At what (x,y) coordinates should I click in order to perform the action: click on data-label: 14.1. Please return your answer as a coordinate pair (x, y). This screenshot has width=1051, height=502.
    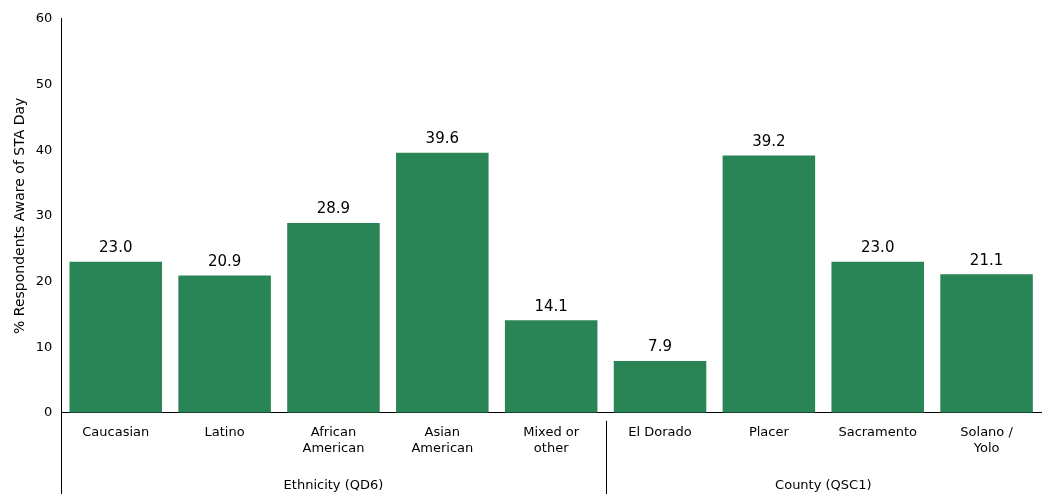
    Looking at the image, I should click on (551, 305).